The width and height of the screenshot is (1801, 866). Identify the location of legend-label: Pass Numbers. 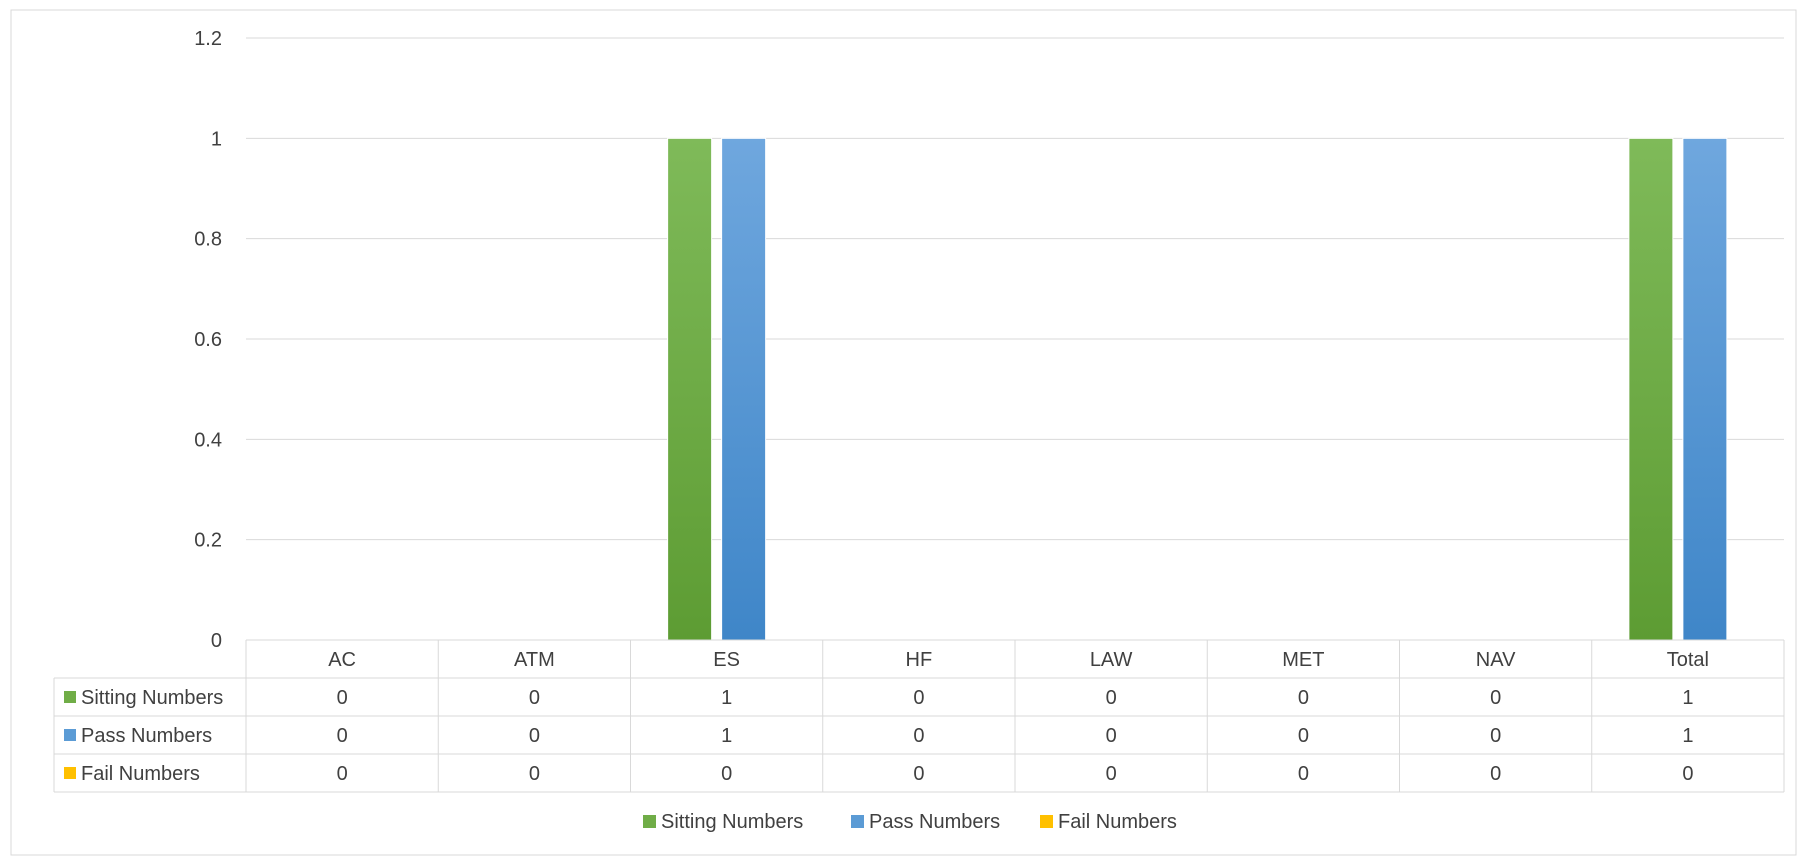
(934, 822).